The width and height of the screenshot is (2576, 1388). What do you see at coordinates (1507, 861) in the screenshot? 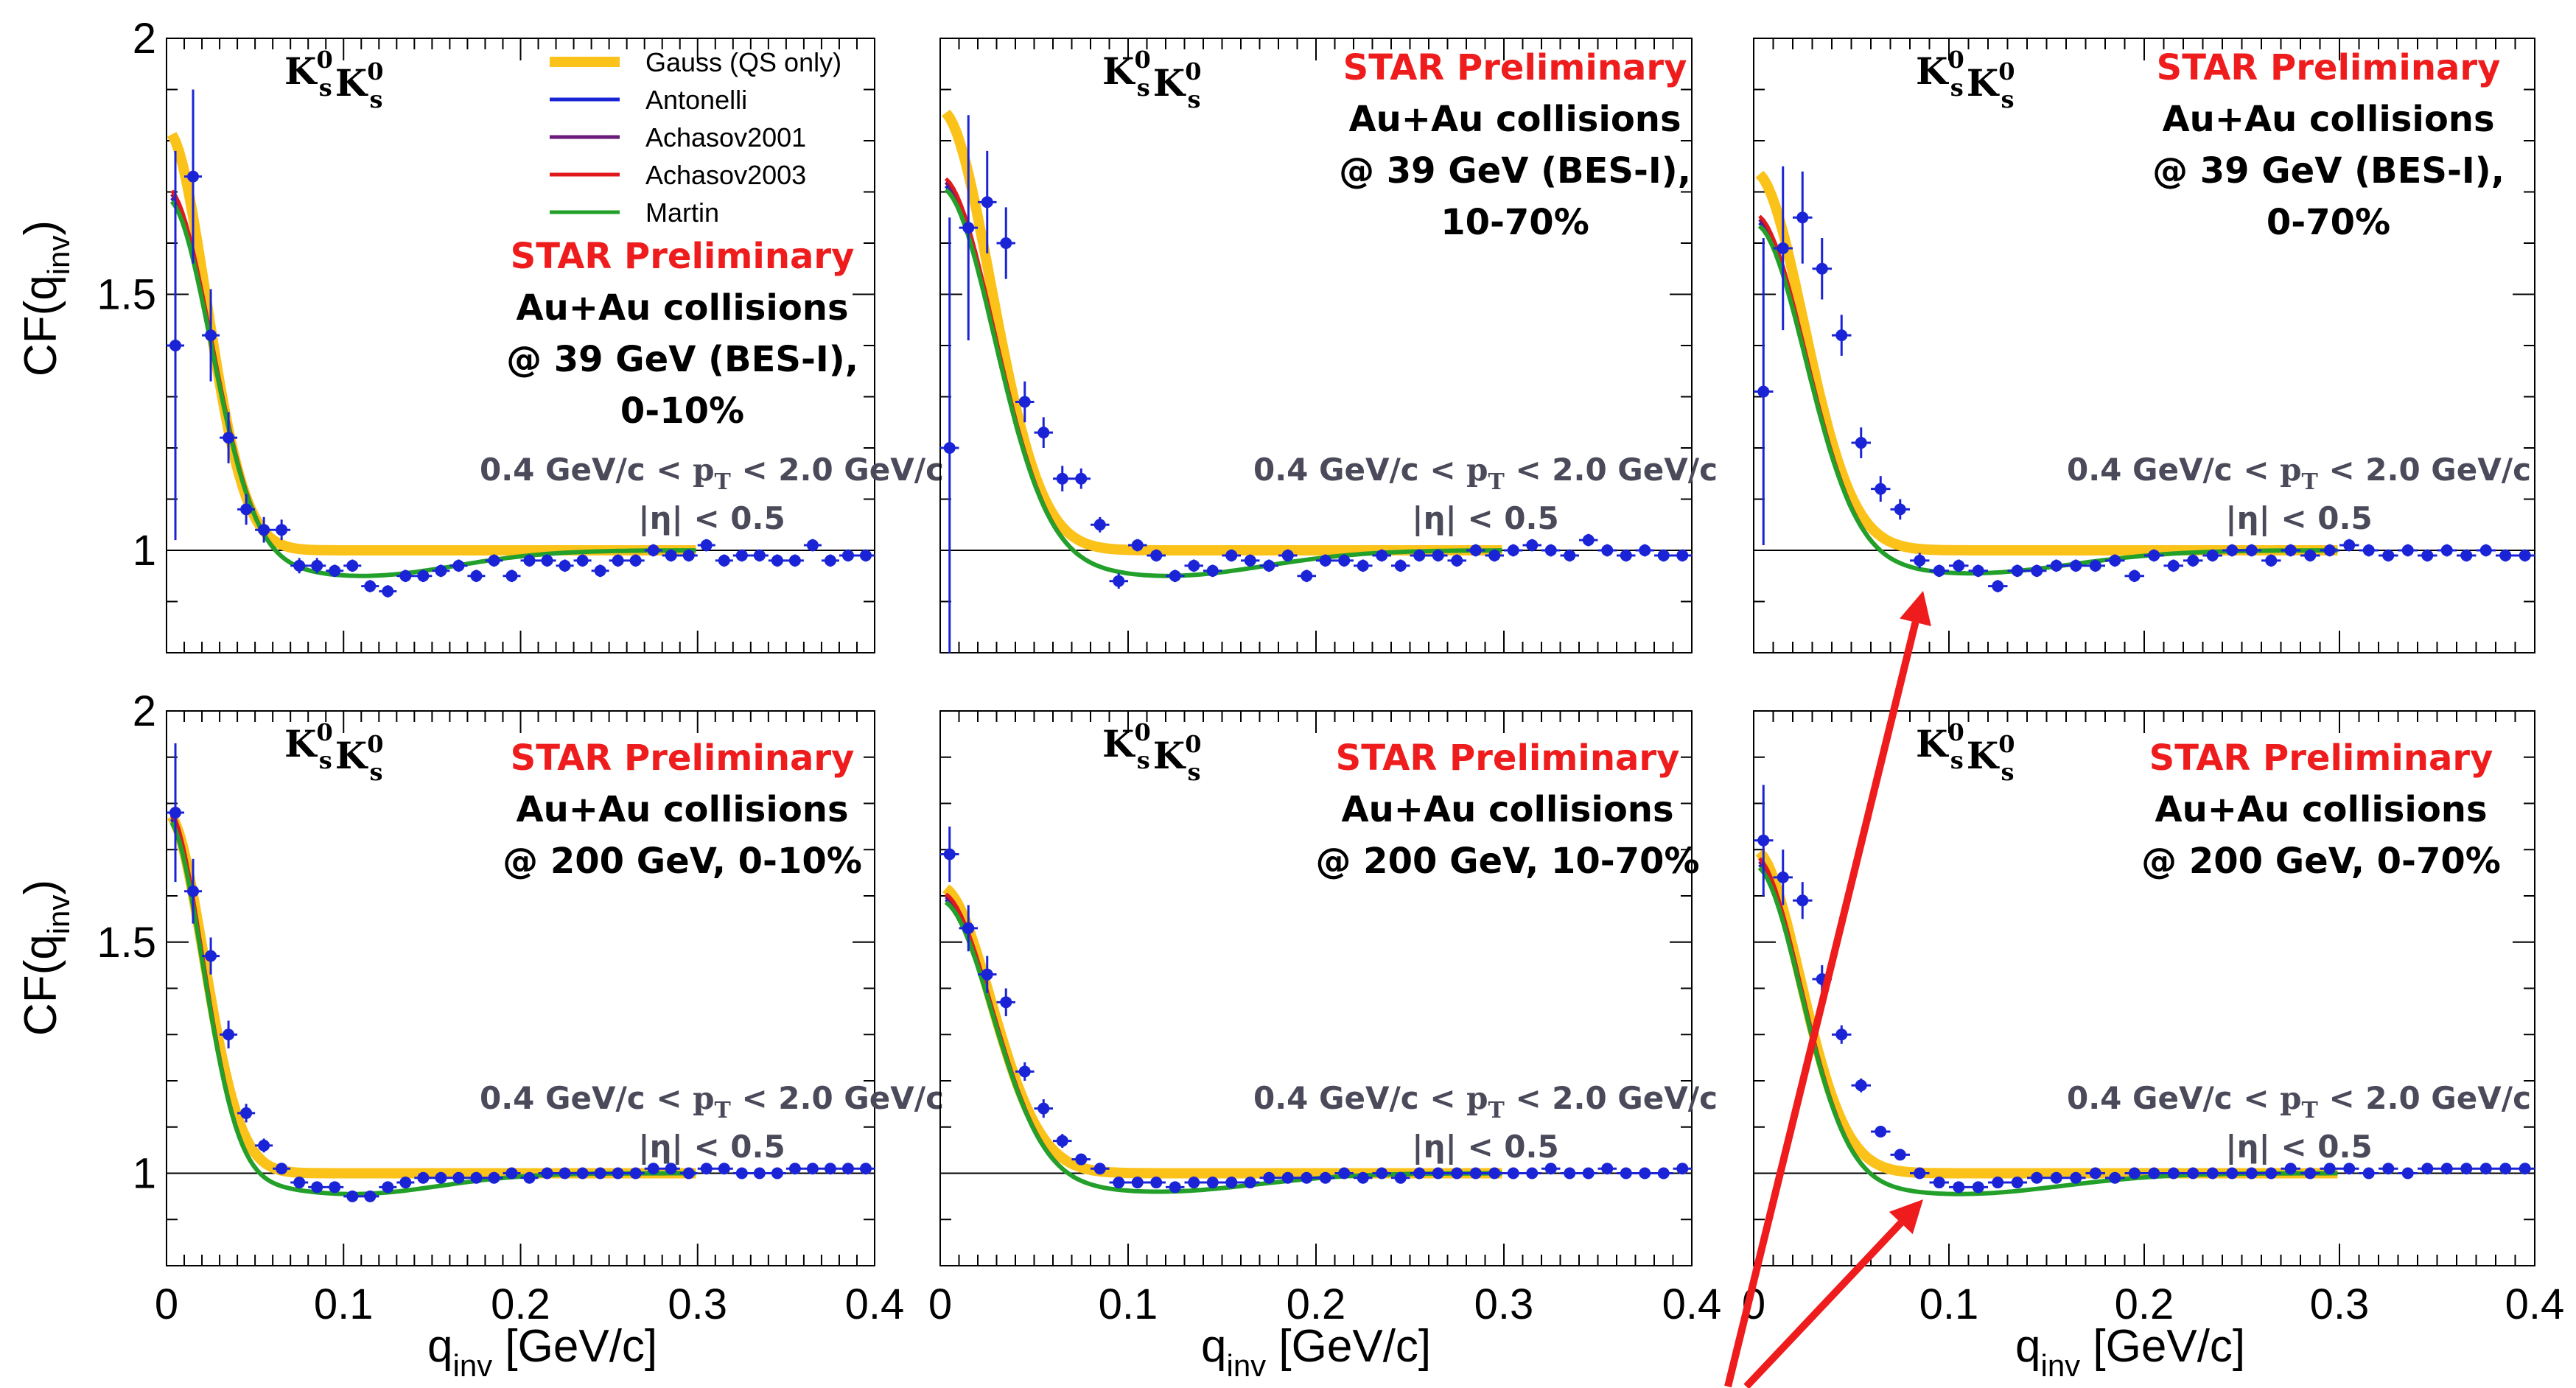
I see `collision-info-line: @ 200 GeV, 10-70%` at bounding box center [1507, 861].